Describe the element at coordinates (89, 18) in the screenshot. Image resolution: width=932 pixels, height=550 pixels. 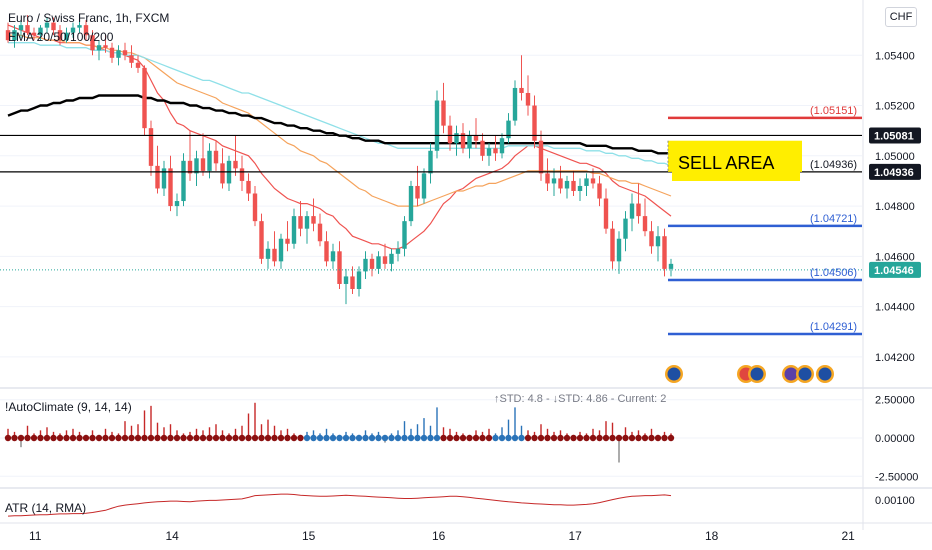
I see `symbol-title: Euro / Swiss Franc, 1h, FXCM` at that location.